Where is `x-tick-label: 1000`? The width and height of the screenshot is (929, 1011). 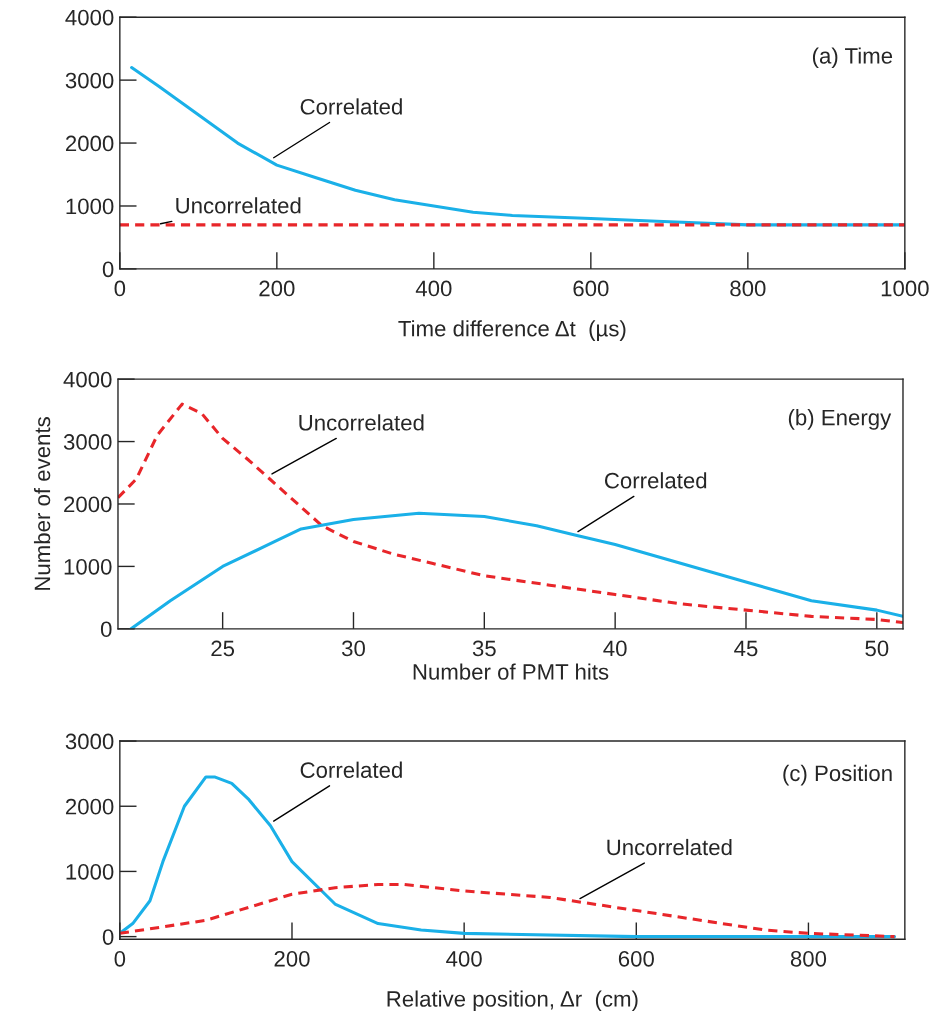 x-tick-label: 1000 is located at coordinates (905, 288).